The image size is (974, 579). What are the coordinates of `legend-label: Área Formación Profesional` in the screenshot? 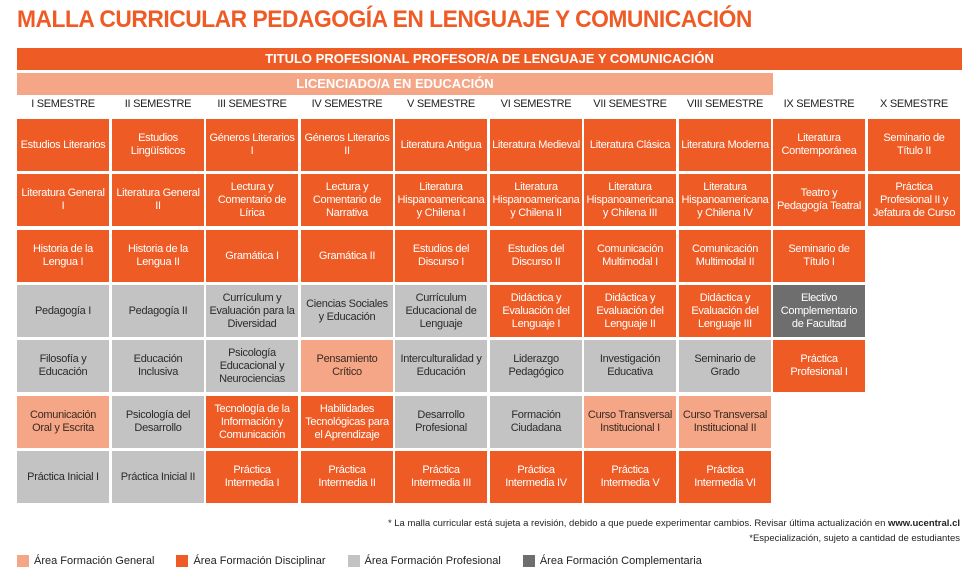 It's located at (432, 561).